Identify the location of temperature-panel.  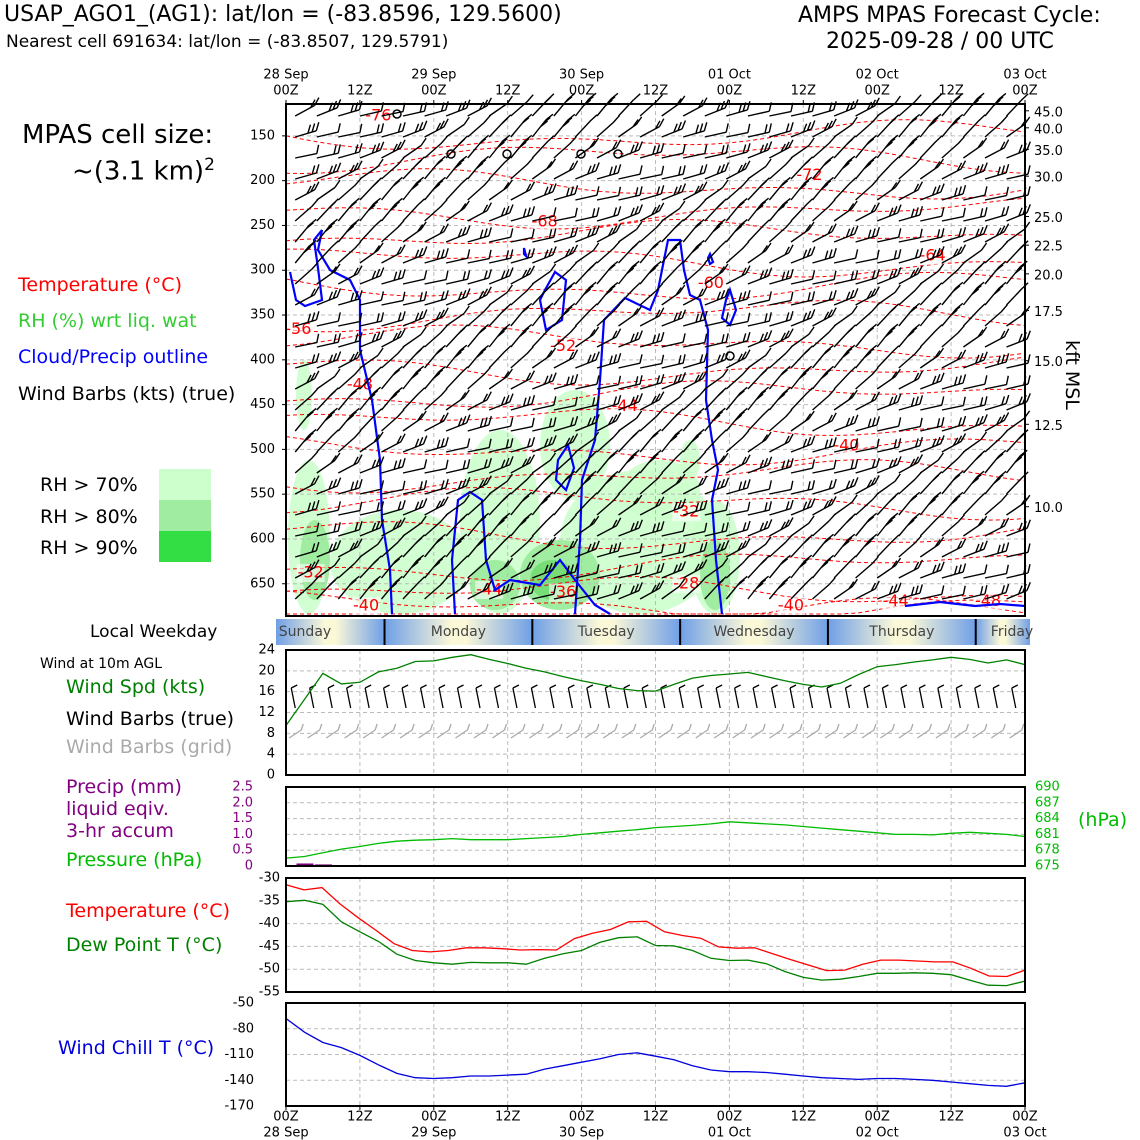
(655, 935).